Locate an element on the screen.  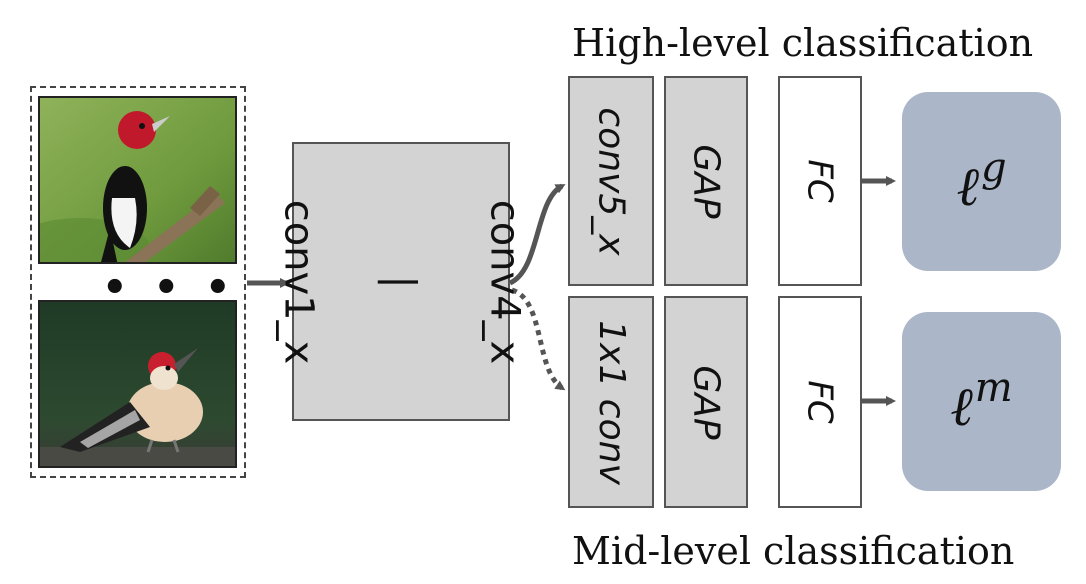
backbone-to-conv5-arrow is located at coordinates (537, 234).